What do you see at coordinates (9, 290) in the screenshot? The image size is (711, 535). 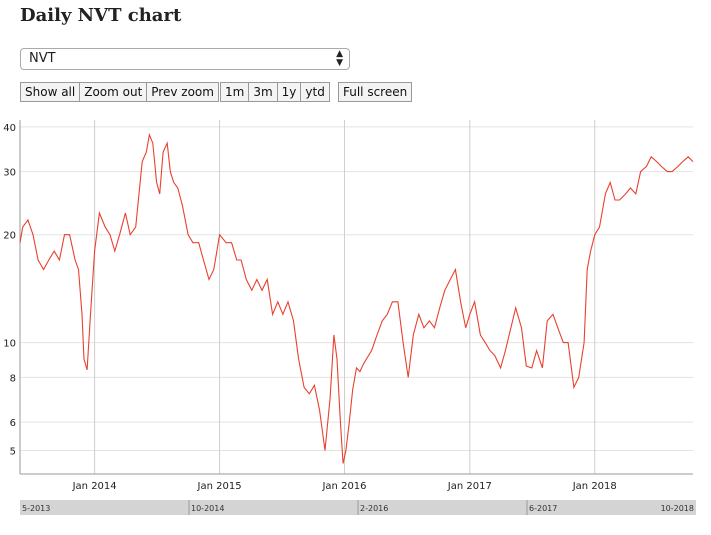 I see `y-tick-labels: 5 6 8 10 20 30 40` at bounding box center [9, 290].